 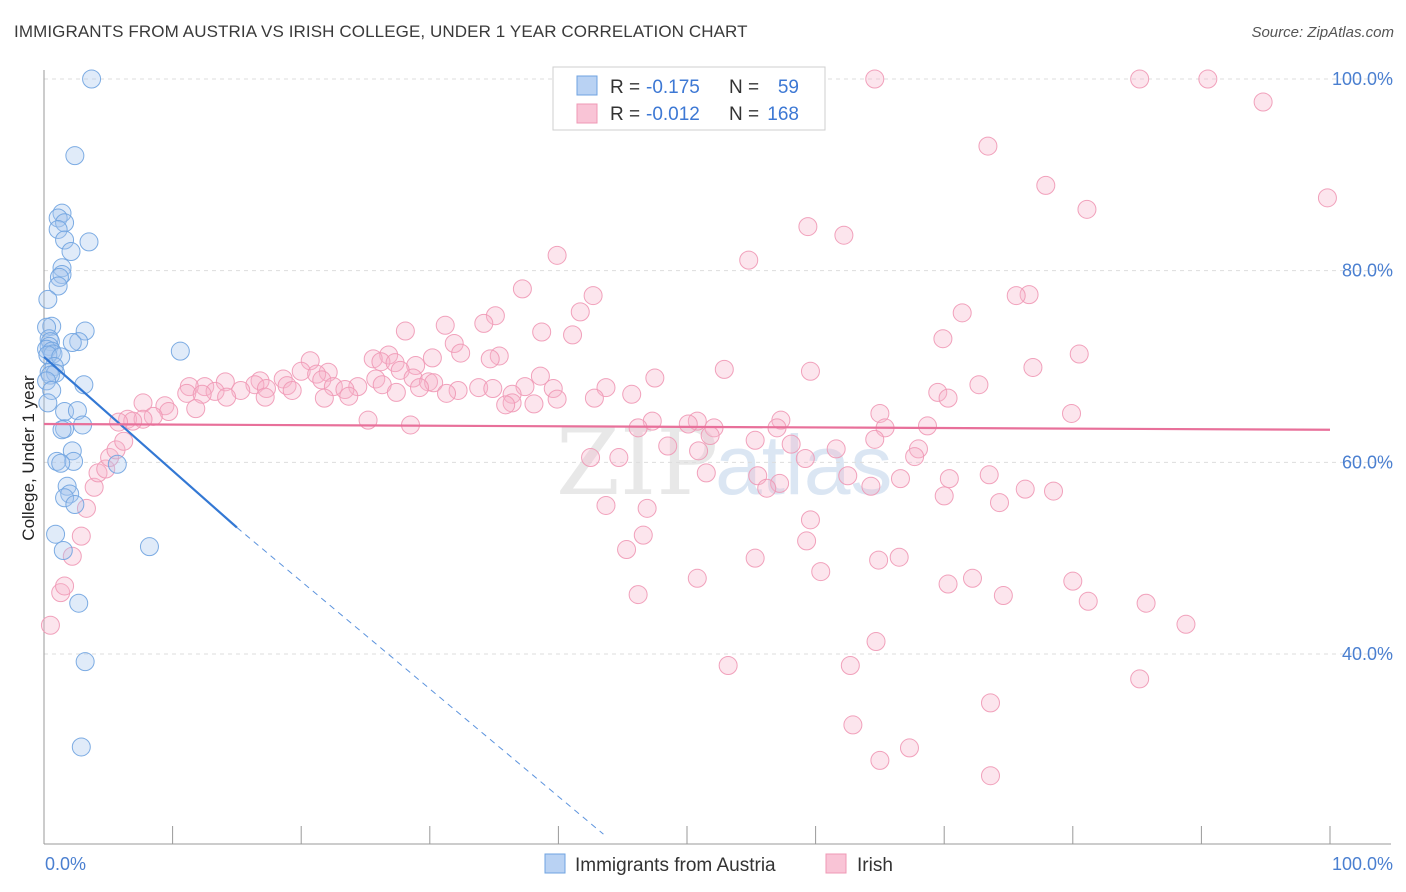 I want to click on watermark-atlas: atlas, so click(x=803, y=465).